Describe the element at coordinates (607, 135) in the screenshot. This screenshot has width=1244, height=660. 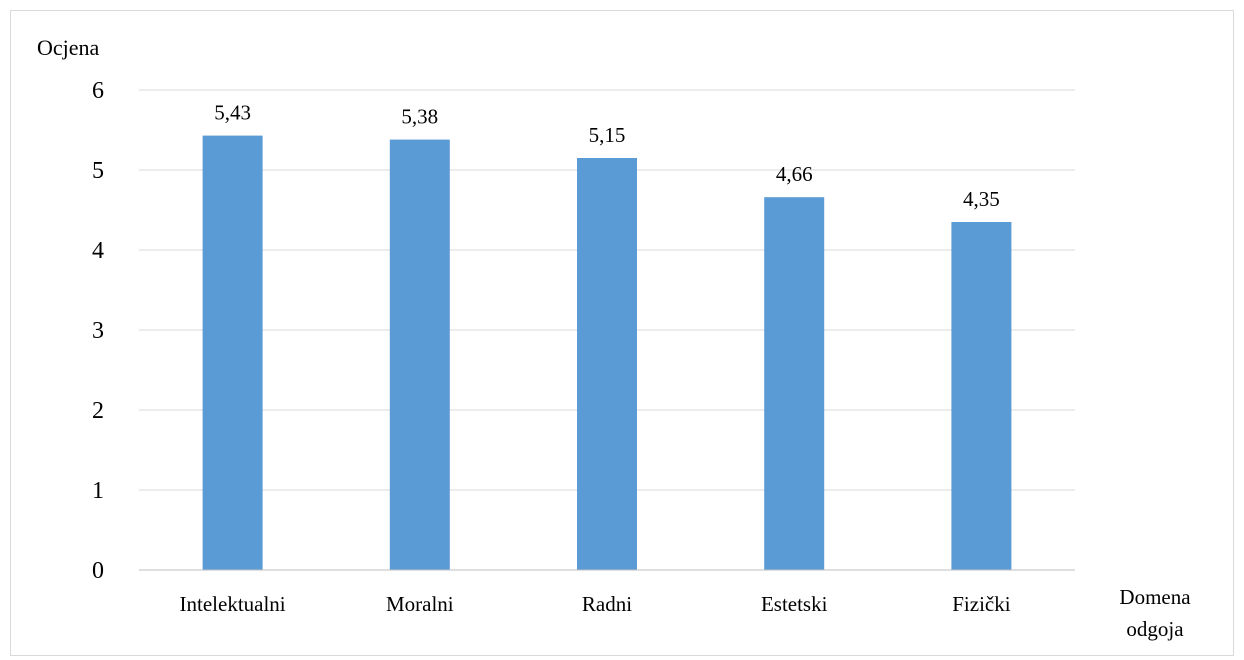
I see `data-label: 5,15` at that location.